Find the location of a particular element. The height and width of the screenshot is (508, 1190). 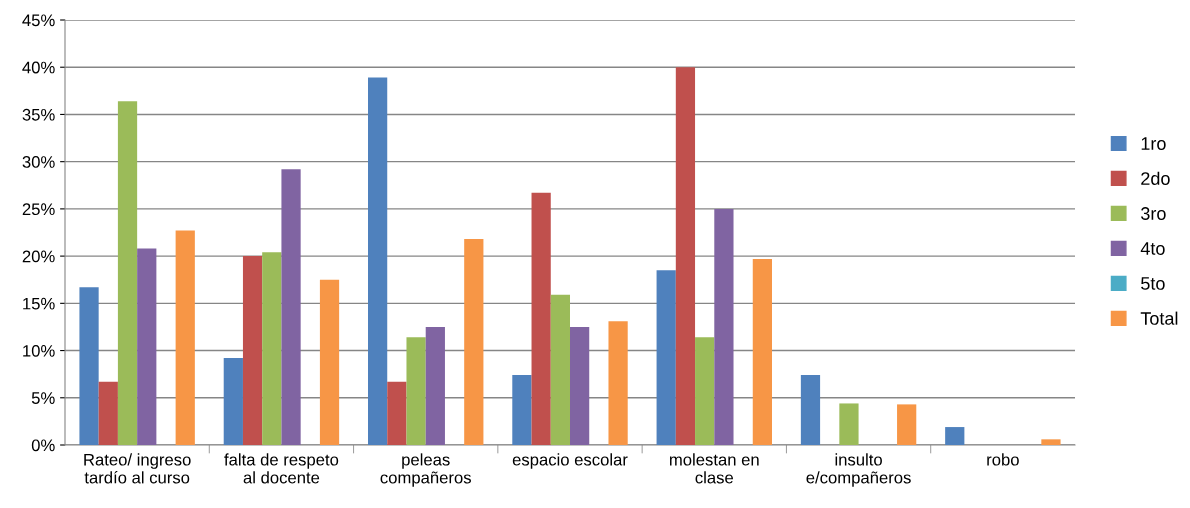

y-tick-label: 30% is located at coordinates (38, 162).